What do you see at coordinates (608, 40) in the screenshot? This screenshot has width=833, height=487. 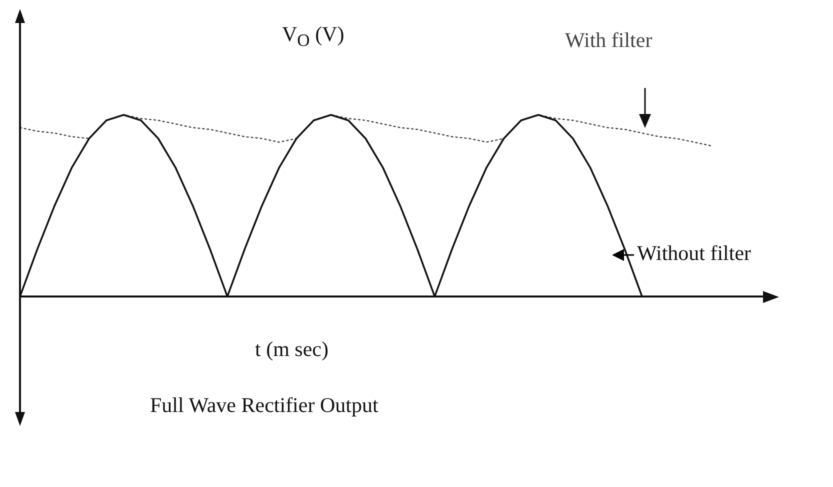 I see `text: With filter` at bounding box center [608, 40].